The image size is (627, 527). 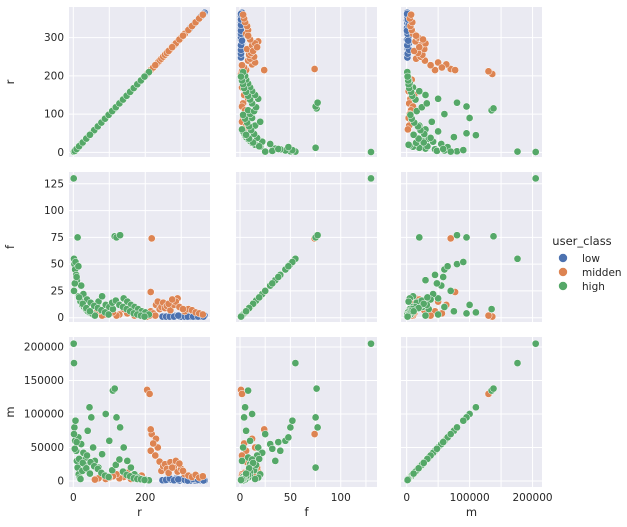 What do you see at coordinates (471, 82) in the screenshot?
I see `panel-r-vs-m` at bounding box center [471, 82].